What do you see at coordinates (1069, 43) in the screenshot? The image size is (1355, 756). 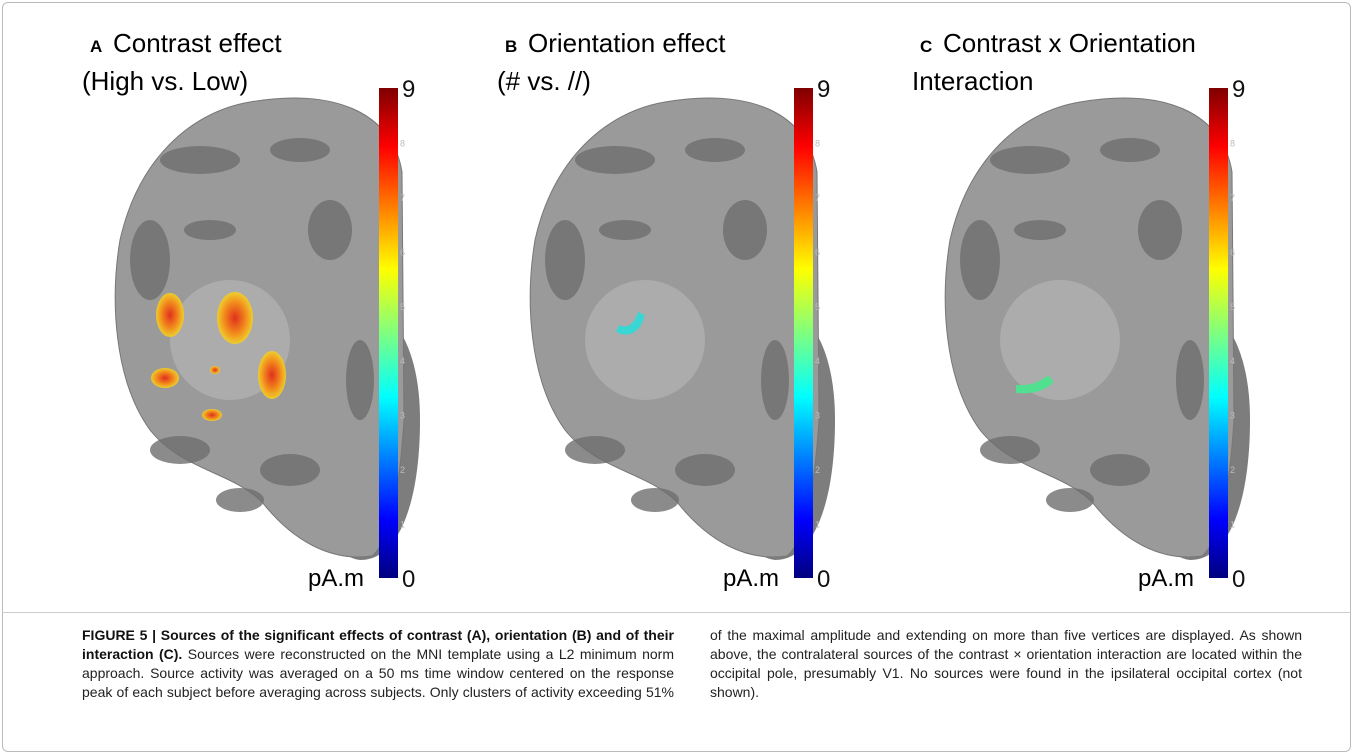 I see `panel-title: Contrast x Orientation` at bounding box center [1069, 43].